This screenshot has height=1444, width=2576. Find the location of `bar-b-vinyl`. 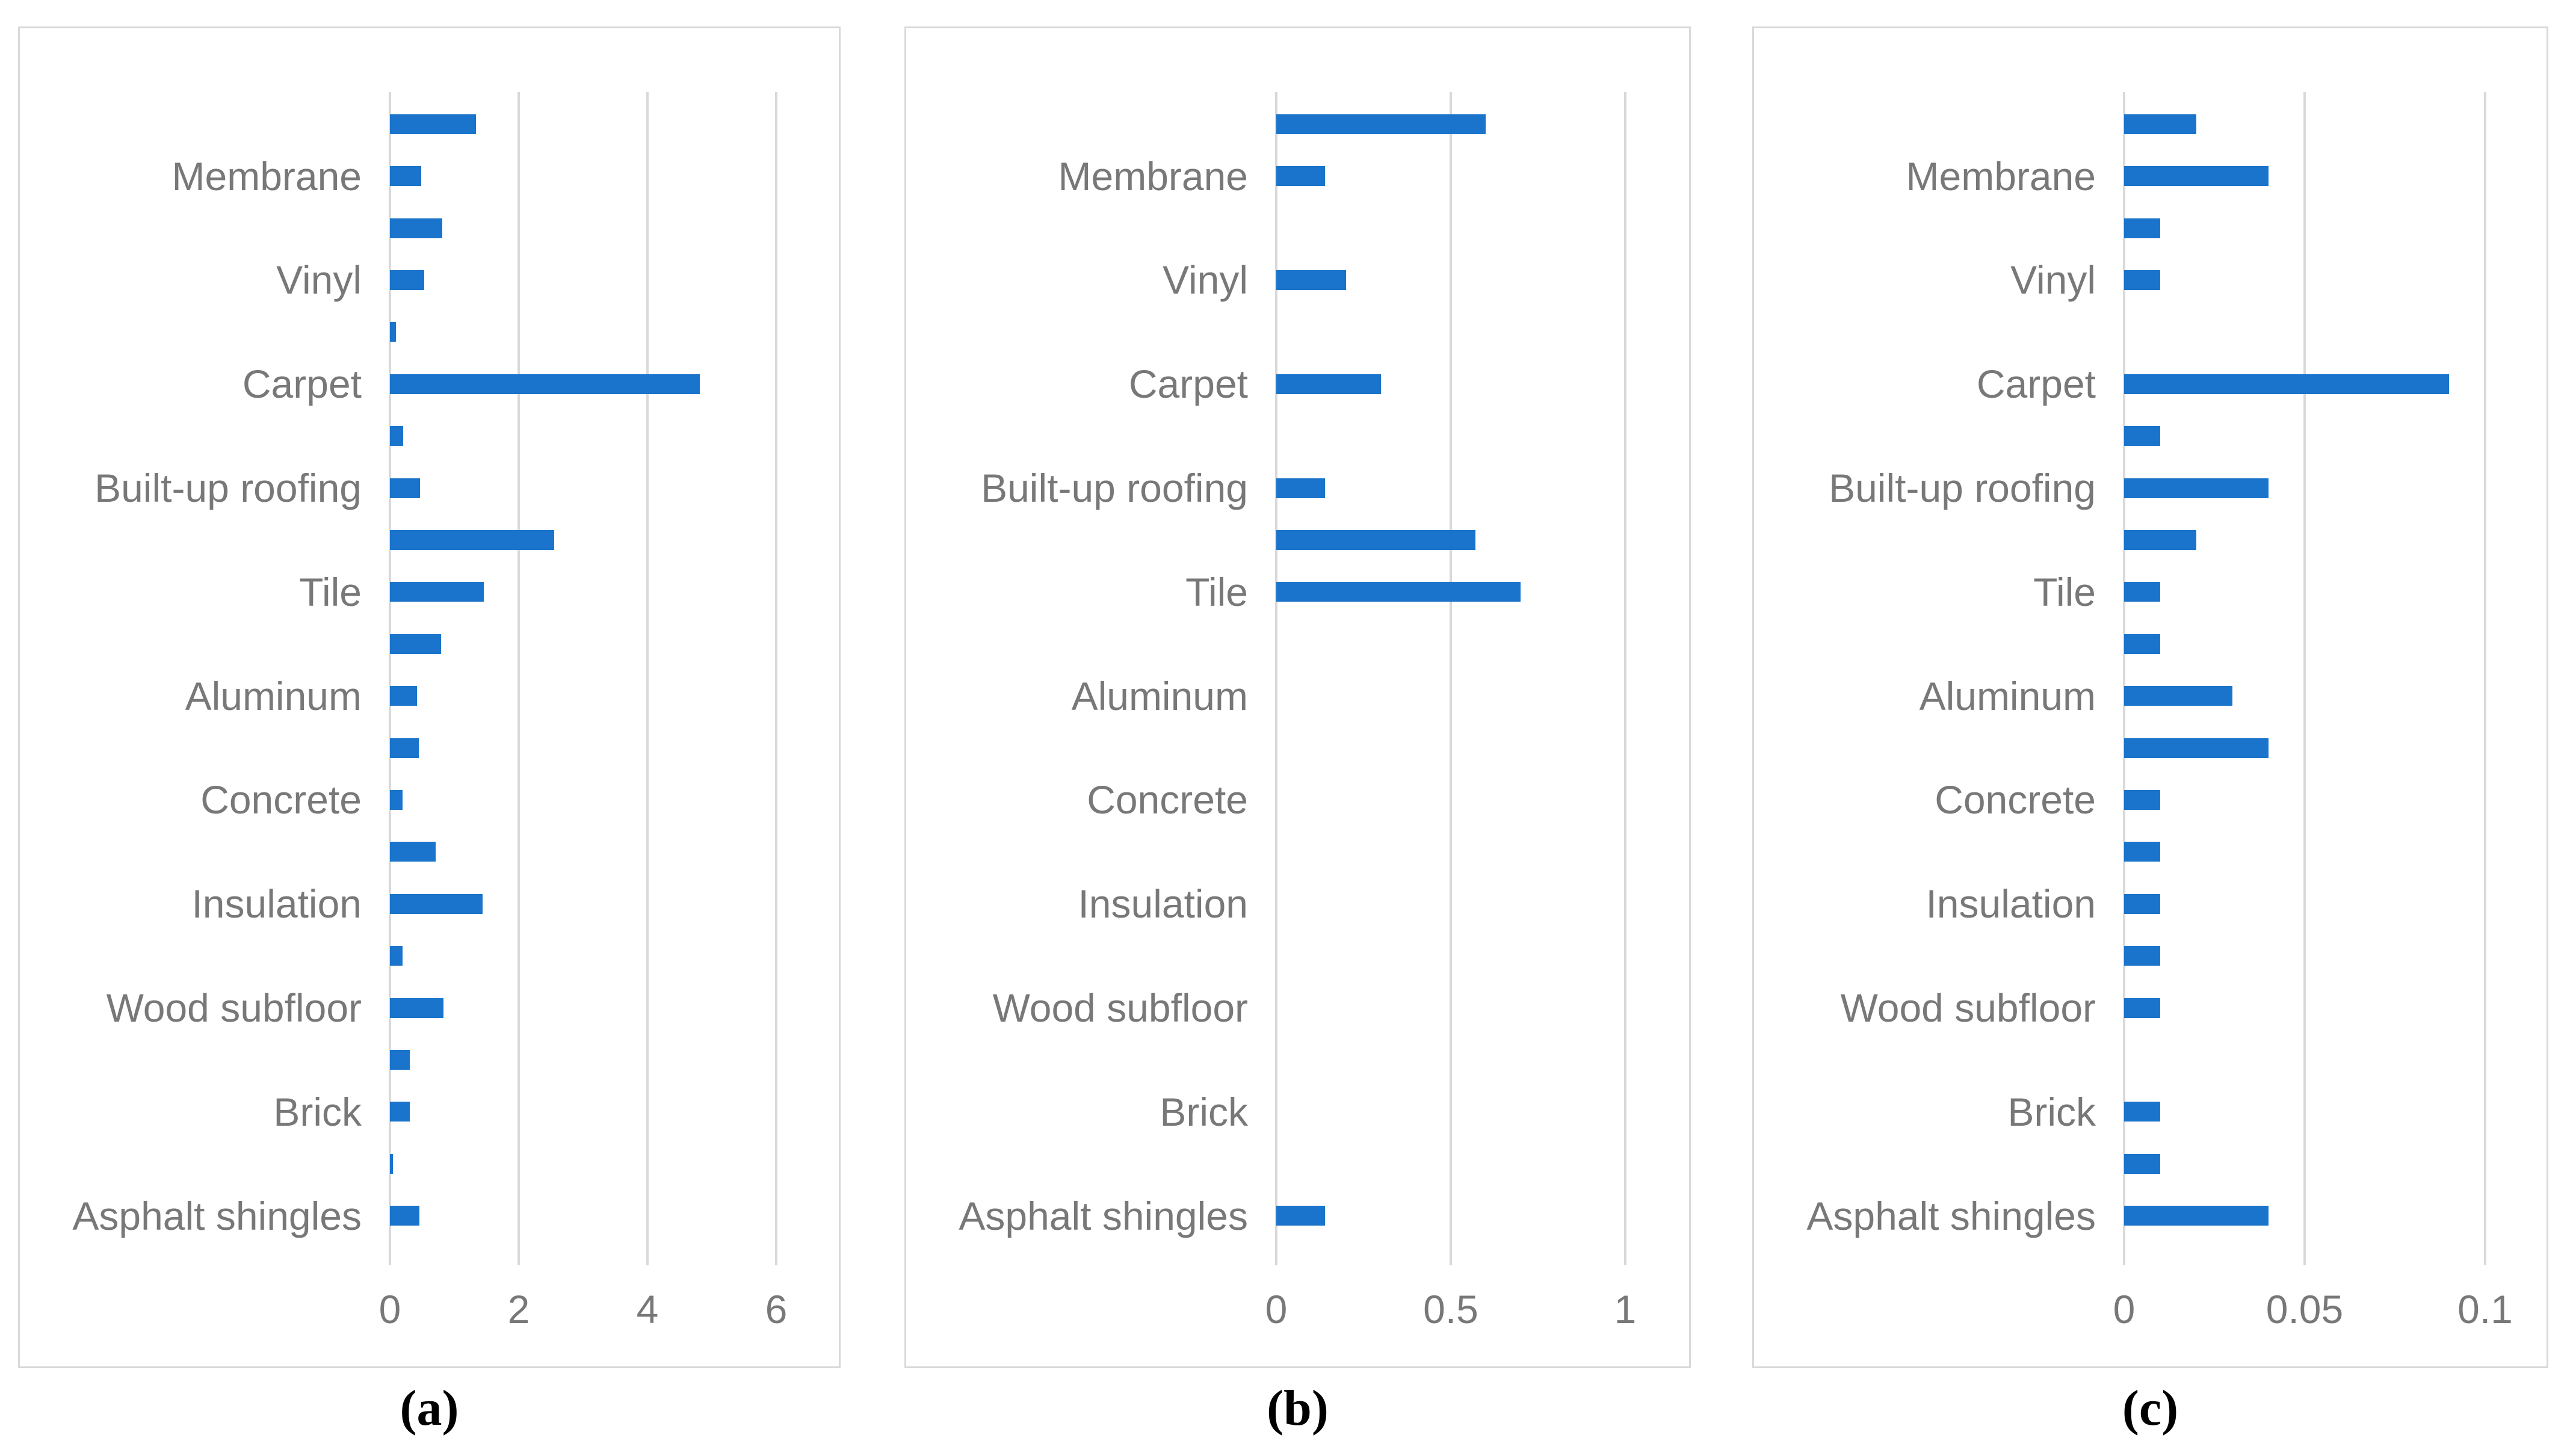

bar-b-vinyl is located at coordinates (1311, 280).